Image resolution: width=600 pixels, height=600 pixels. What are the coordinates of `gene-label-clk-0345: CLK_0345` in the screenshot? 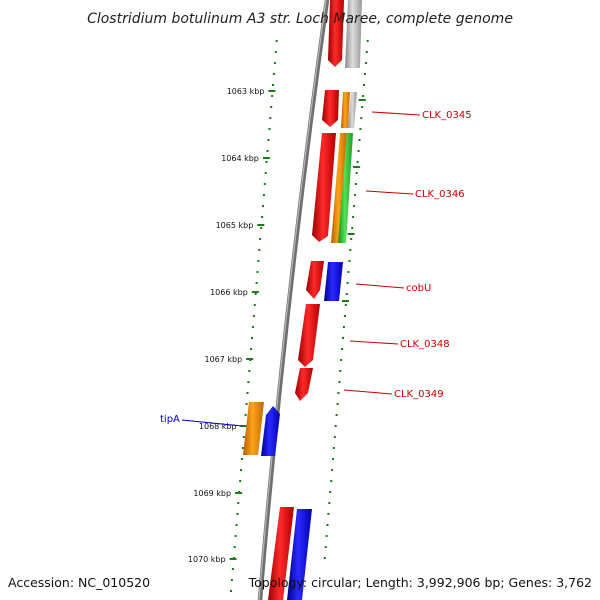 It's located at (447, 115).